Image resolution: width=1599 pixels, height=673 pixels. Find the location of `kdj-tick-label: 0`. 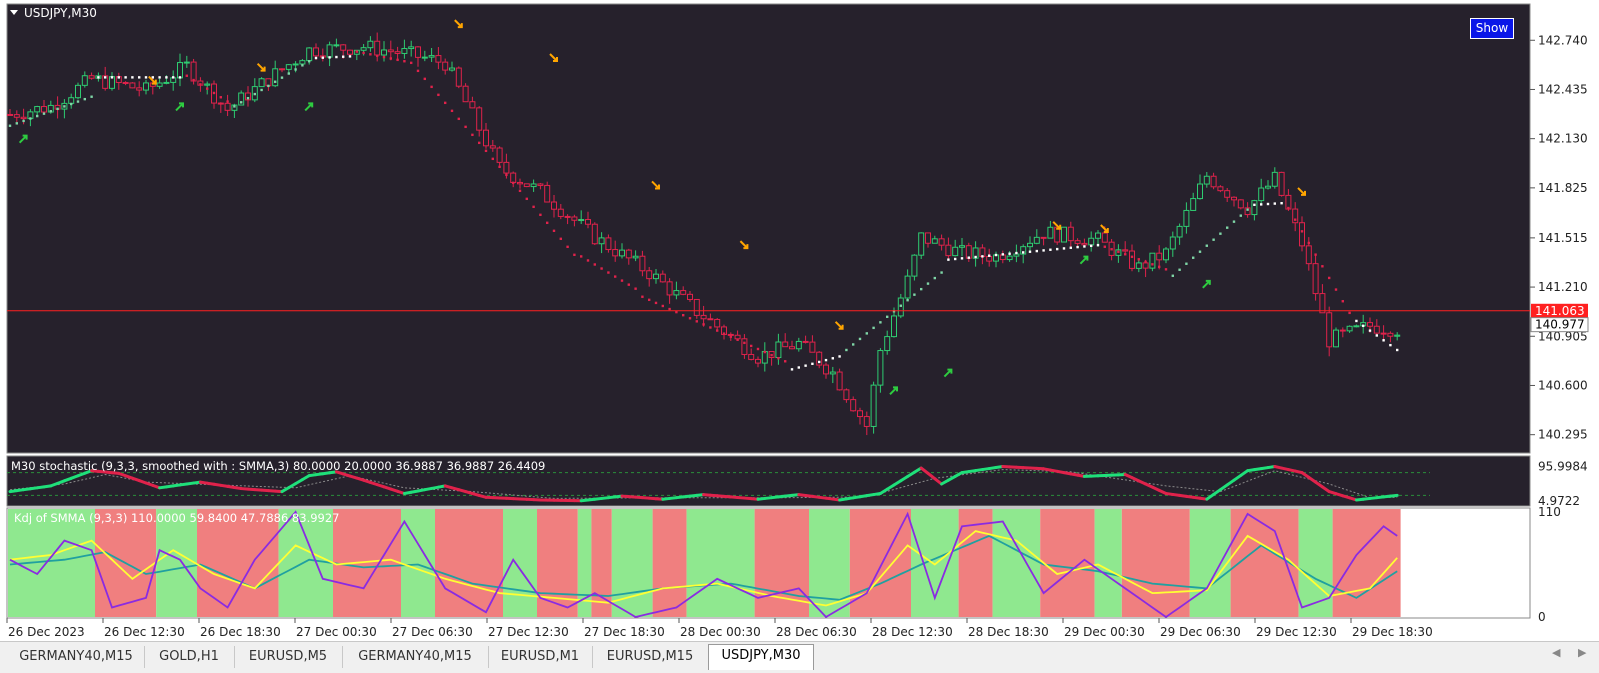

kdj-tick-label: 0 is located at coordinates (1542, 617).